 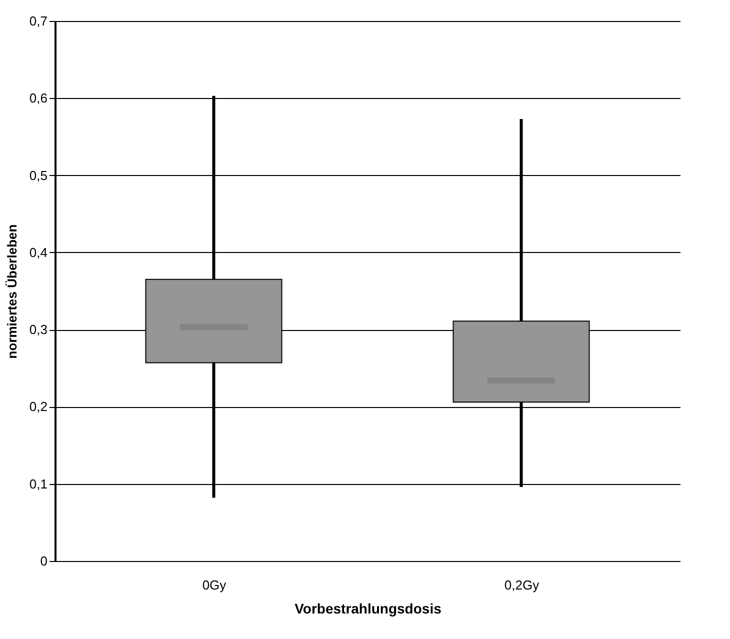 I want to click on x-axis-title: Vorbestrahlungsdosis, so click(x=368, y=608).